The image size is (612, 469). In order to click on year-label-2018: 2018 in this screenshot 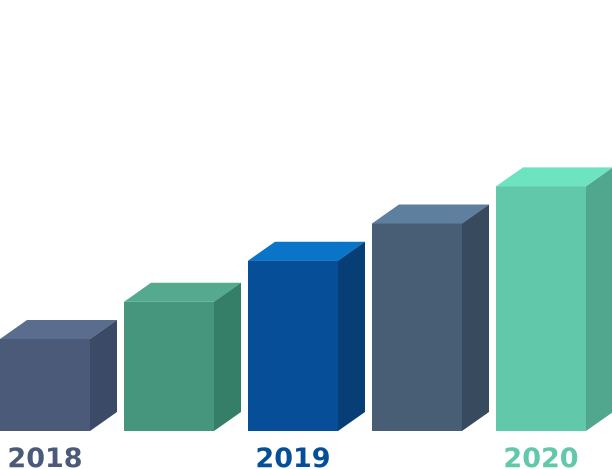, I will do `click(44, 456)`.